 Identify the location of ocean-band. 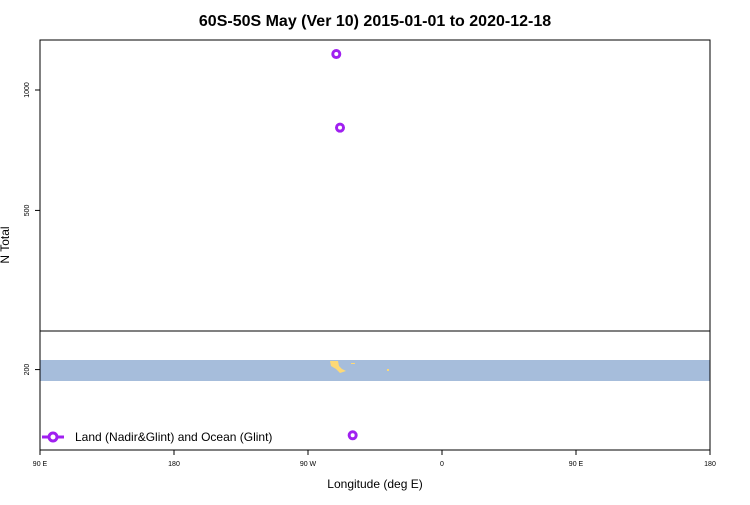
(375, 370).